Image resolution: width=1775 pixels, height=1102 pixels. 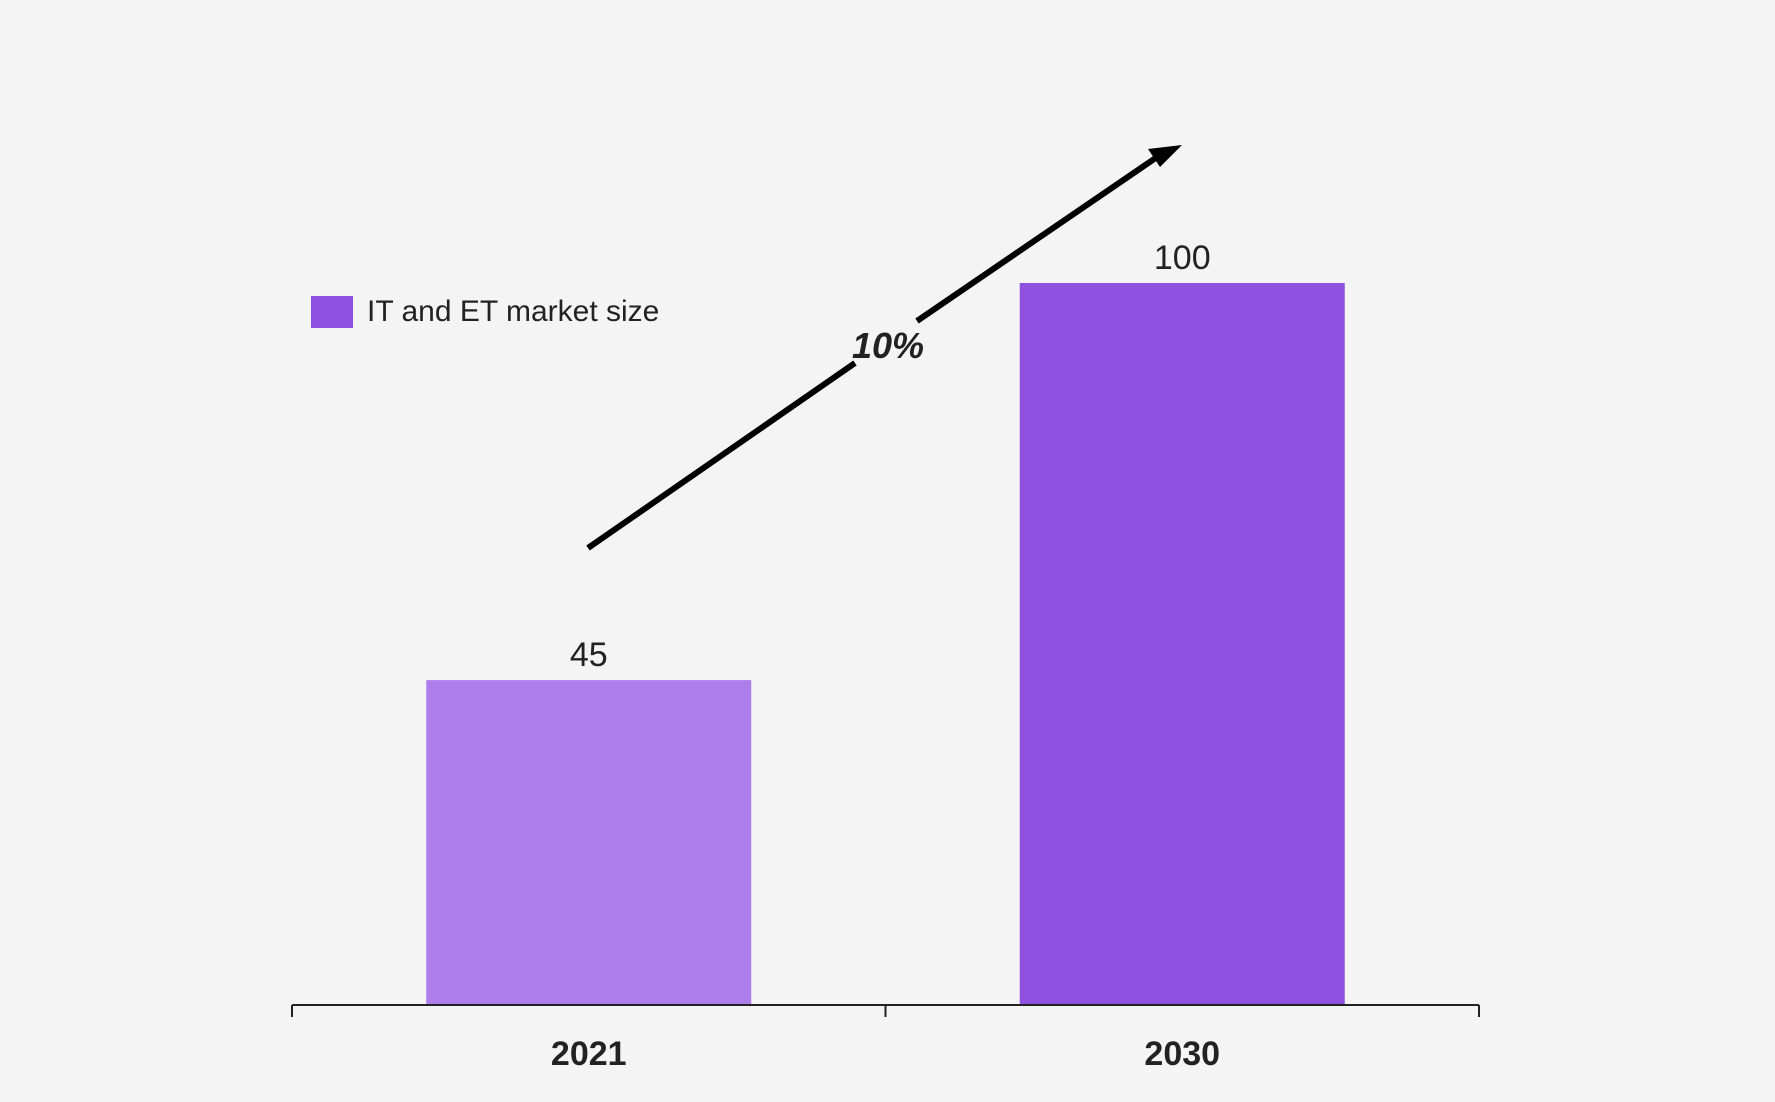 What do you see at coordinates (513, 311) in the screenshot?
I see `legend-label: IT and ET market size` at bounding box center [513, 311].